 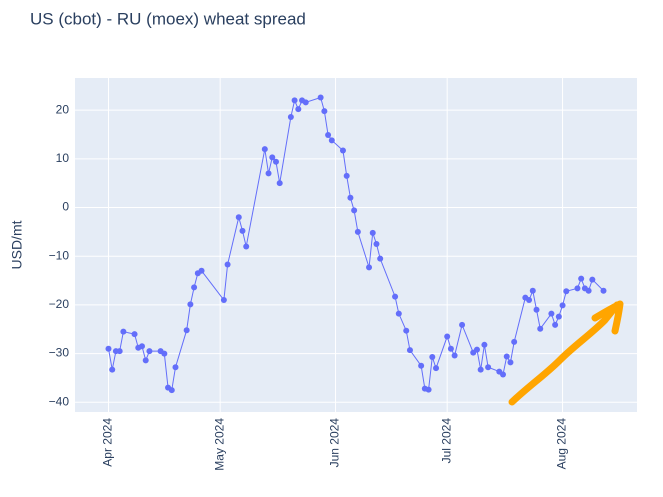 What do you see at coordinates (59, 353) in the screenshot?
I see `y-tick-label: −30` at bounding box center [59, 353].